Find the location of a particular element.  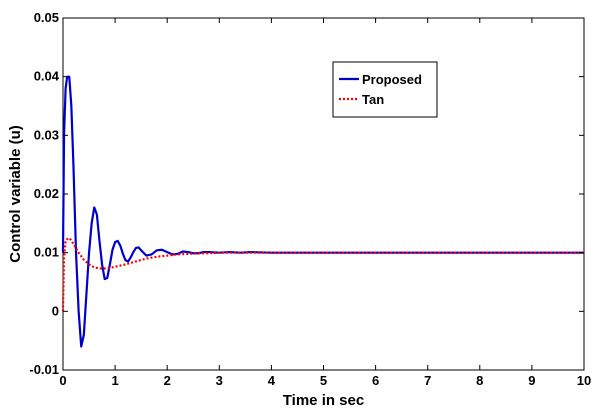

legend-box is located at coordinates (385, 89).